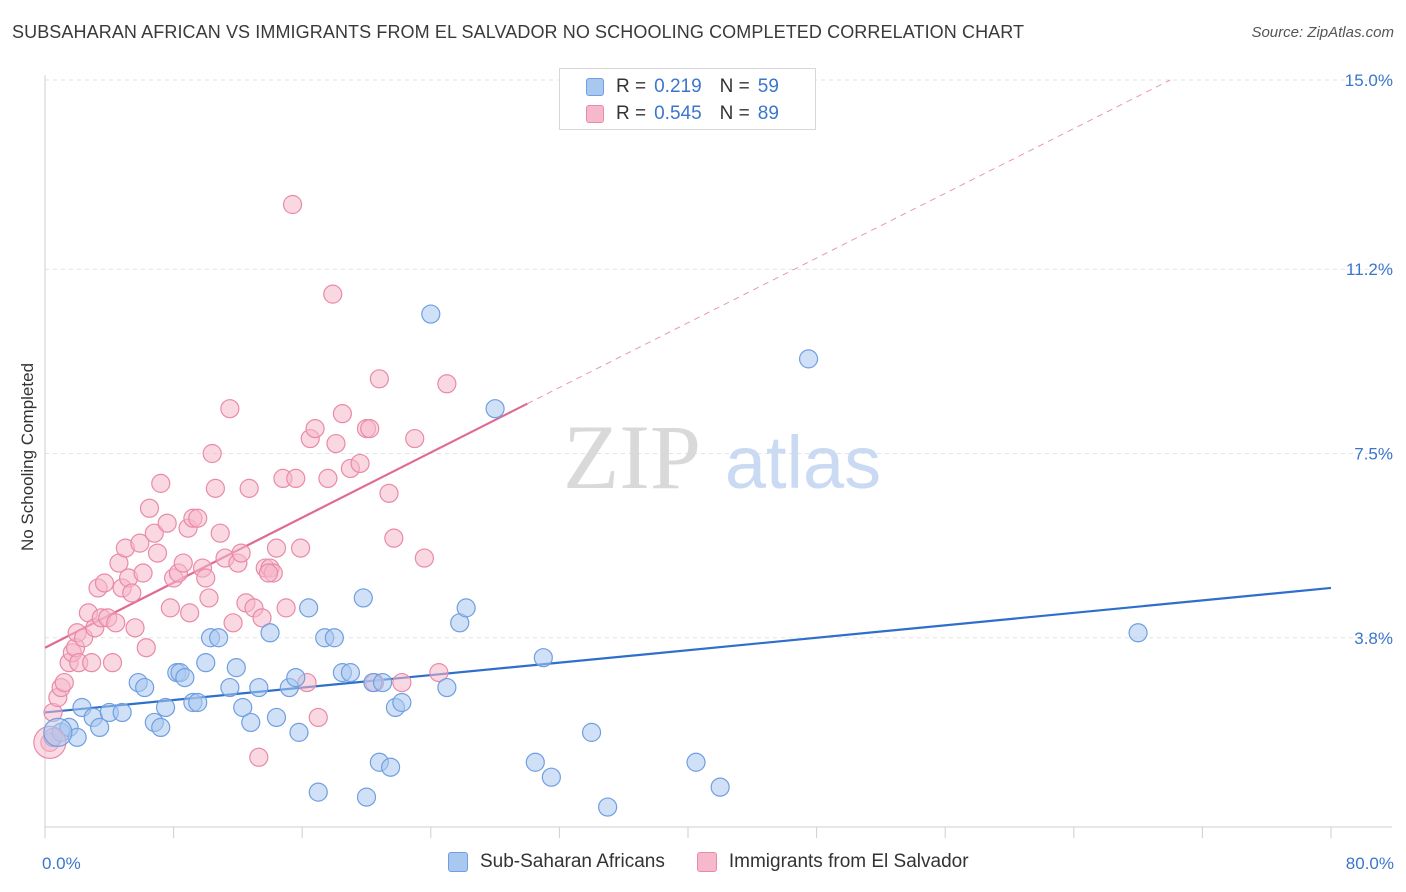 The image size is (1406, 892). Describe the element at coordinates (848, 861) in the screenshot. I see `series-name-pink: Immigrants from El Salvador` at that location.